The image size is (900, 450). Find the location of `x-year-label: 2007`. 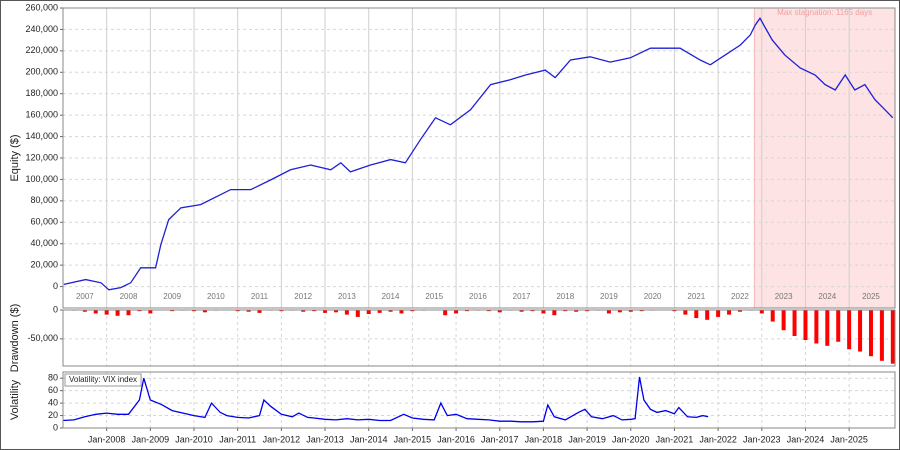

x-year-label: 2007 is located at coordinates (85, 296).